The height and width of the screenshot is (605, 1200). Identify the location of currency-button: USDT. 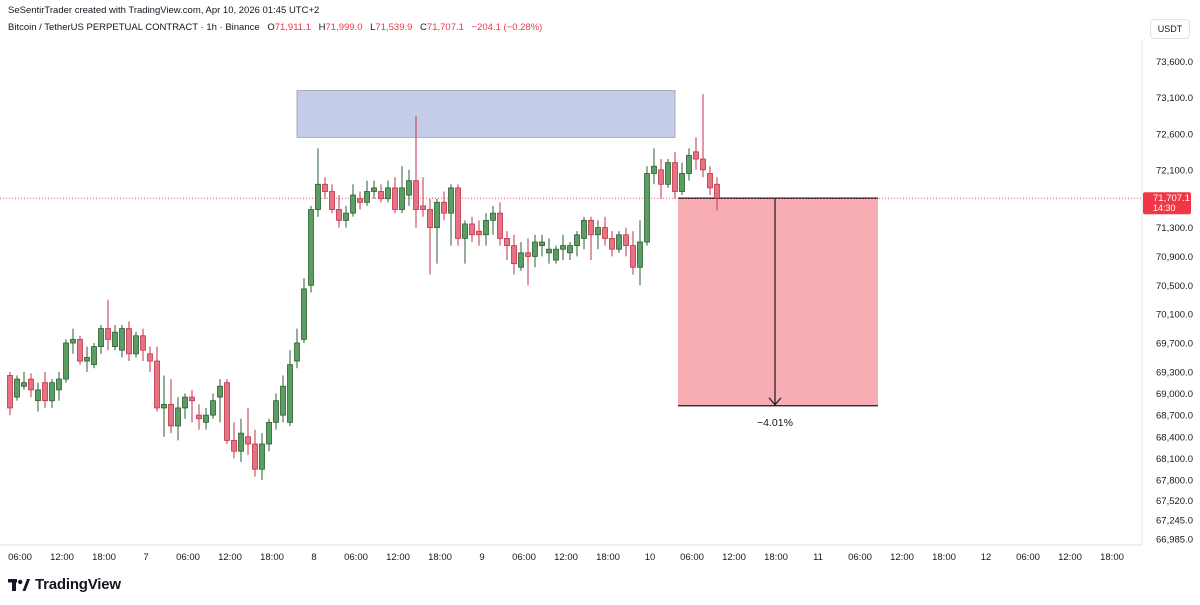
(1170, 29).